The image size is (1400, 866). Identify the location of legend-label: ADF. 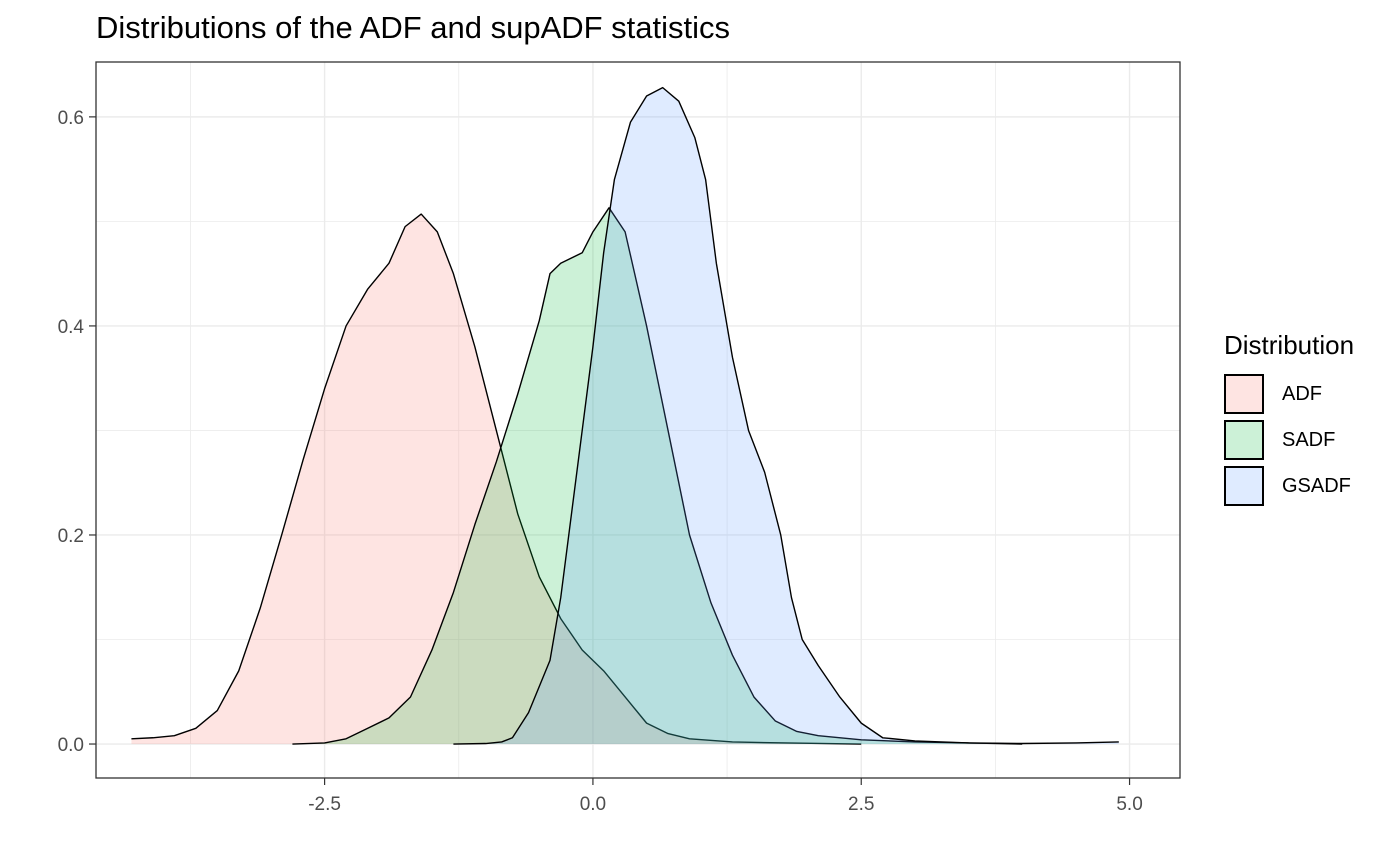
(1302, 393).